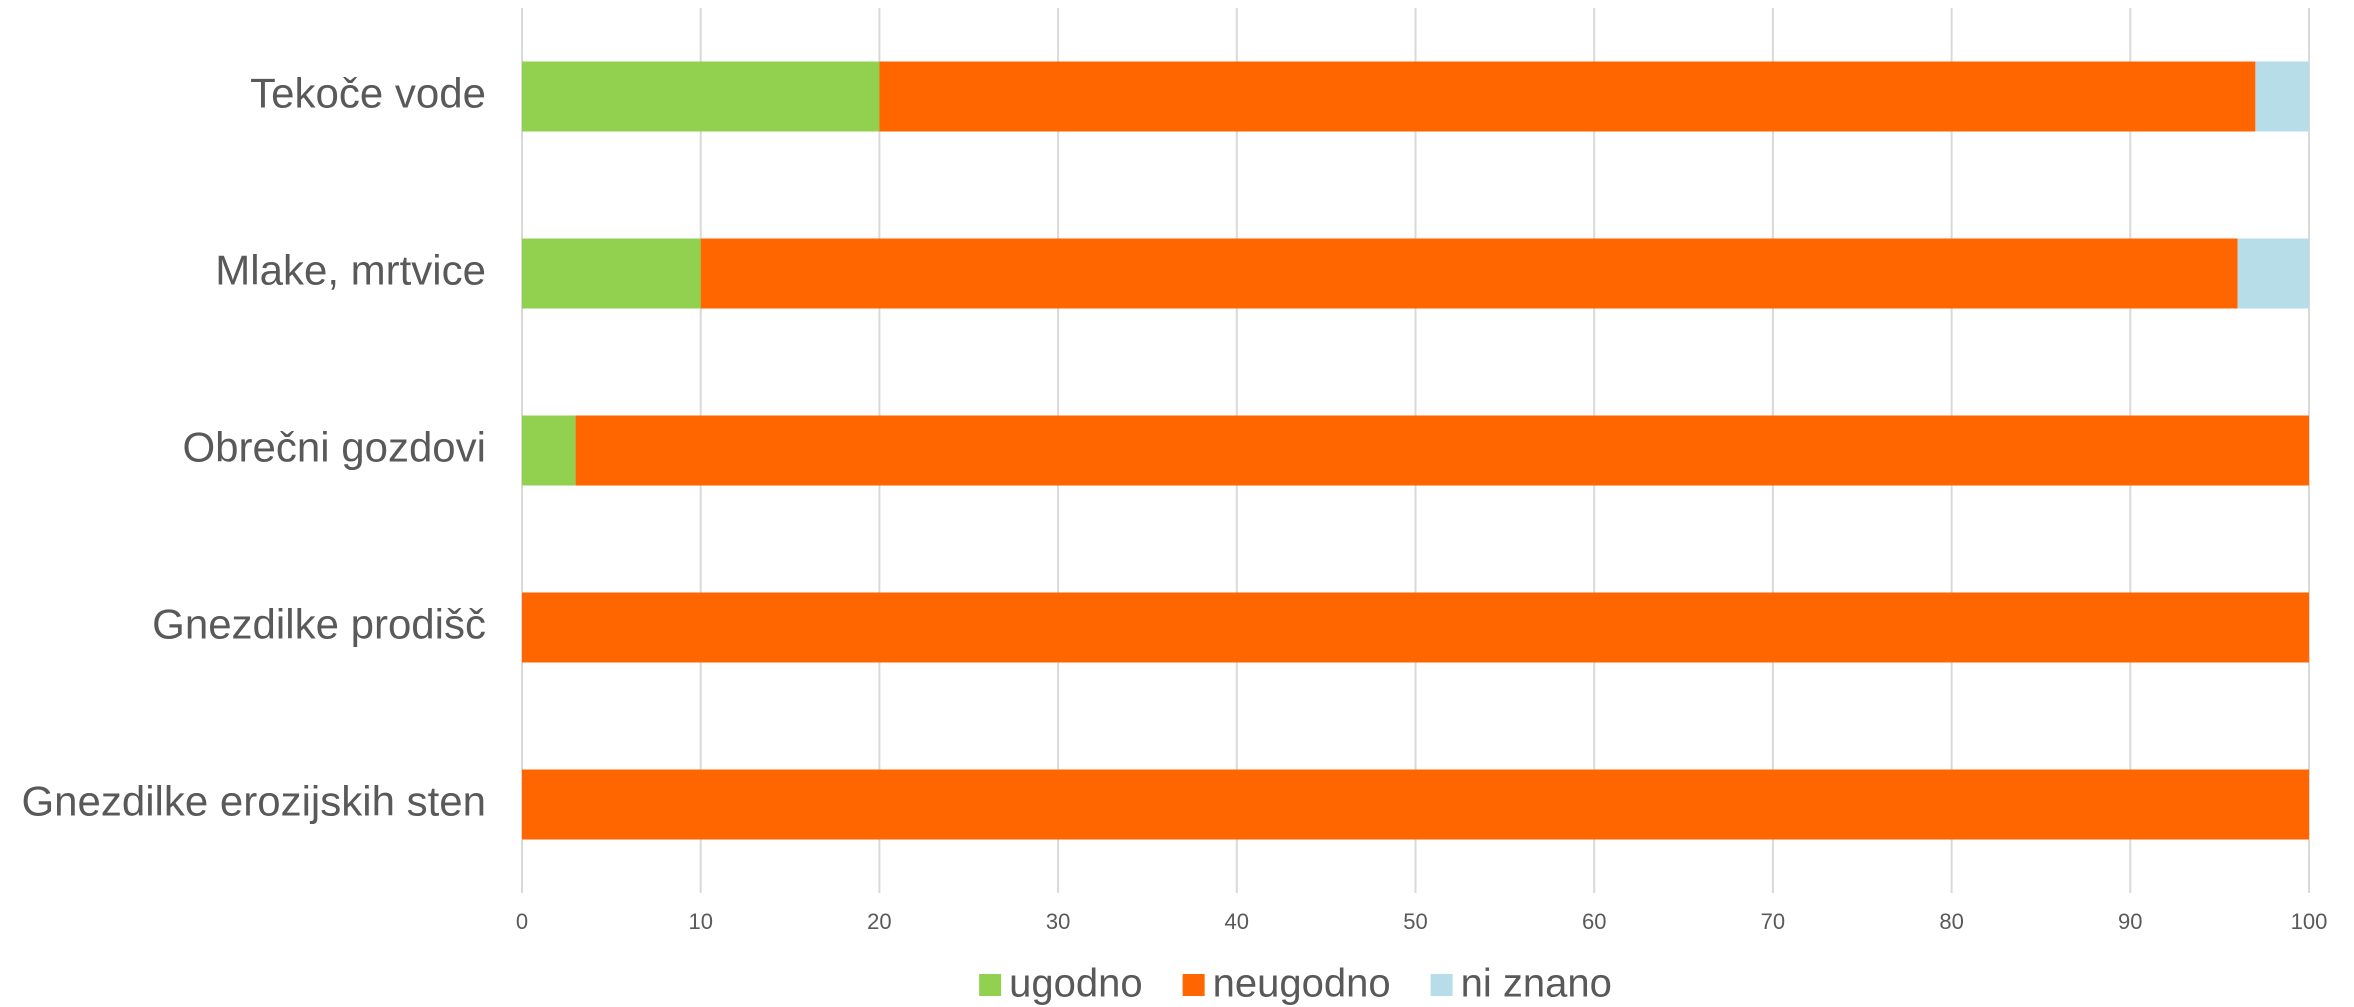  I want to click on y-tick-label: Obrečni gozdovi, so click(335, 447).